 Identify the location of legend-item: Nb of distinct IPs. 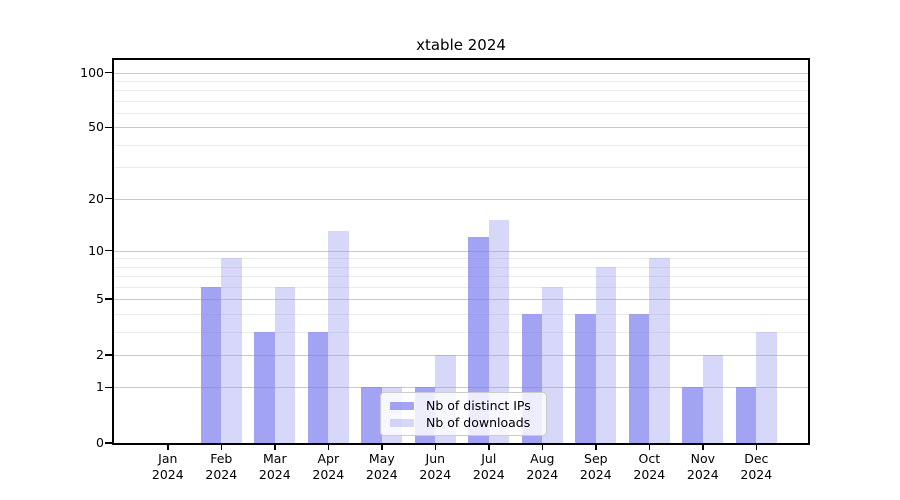
(463, 405).